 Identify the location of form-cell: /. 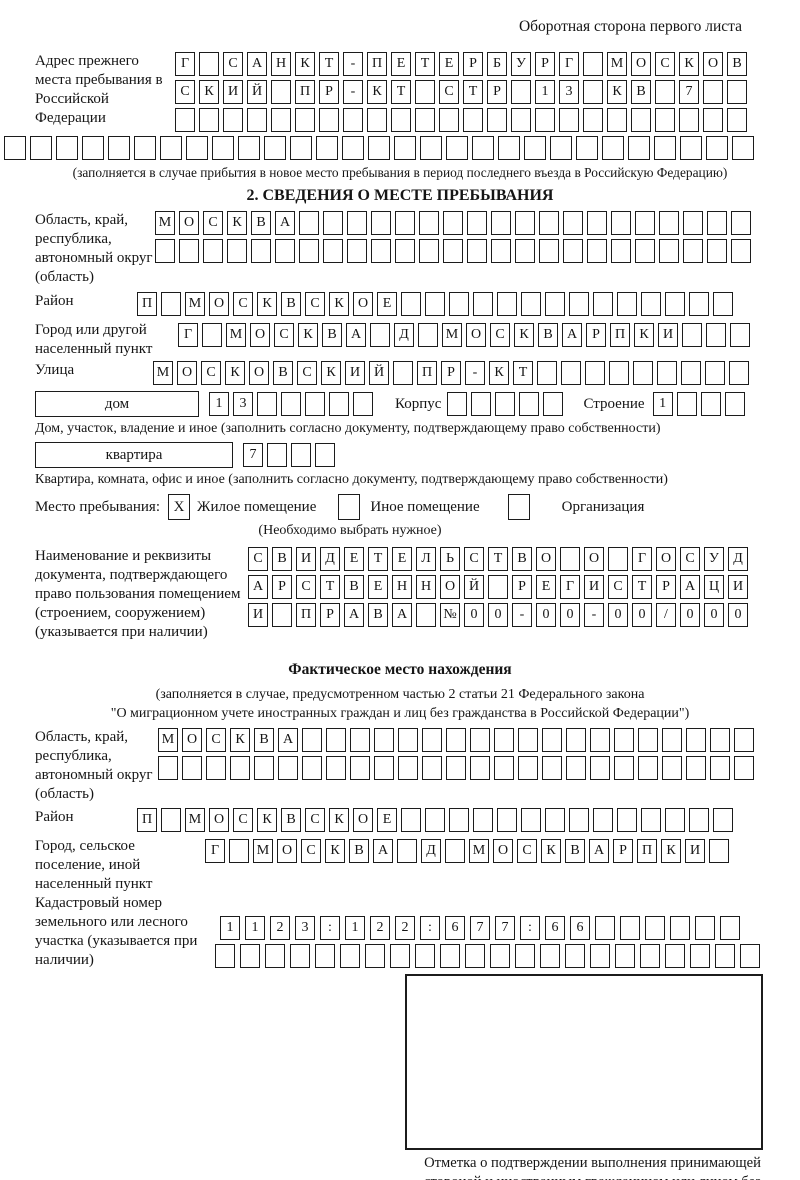
(666, 615).